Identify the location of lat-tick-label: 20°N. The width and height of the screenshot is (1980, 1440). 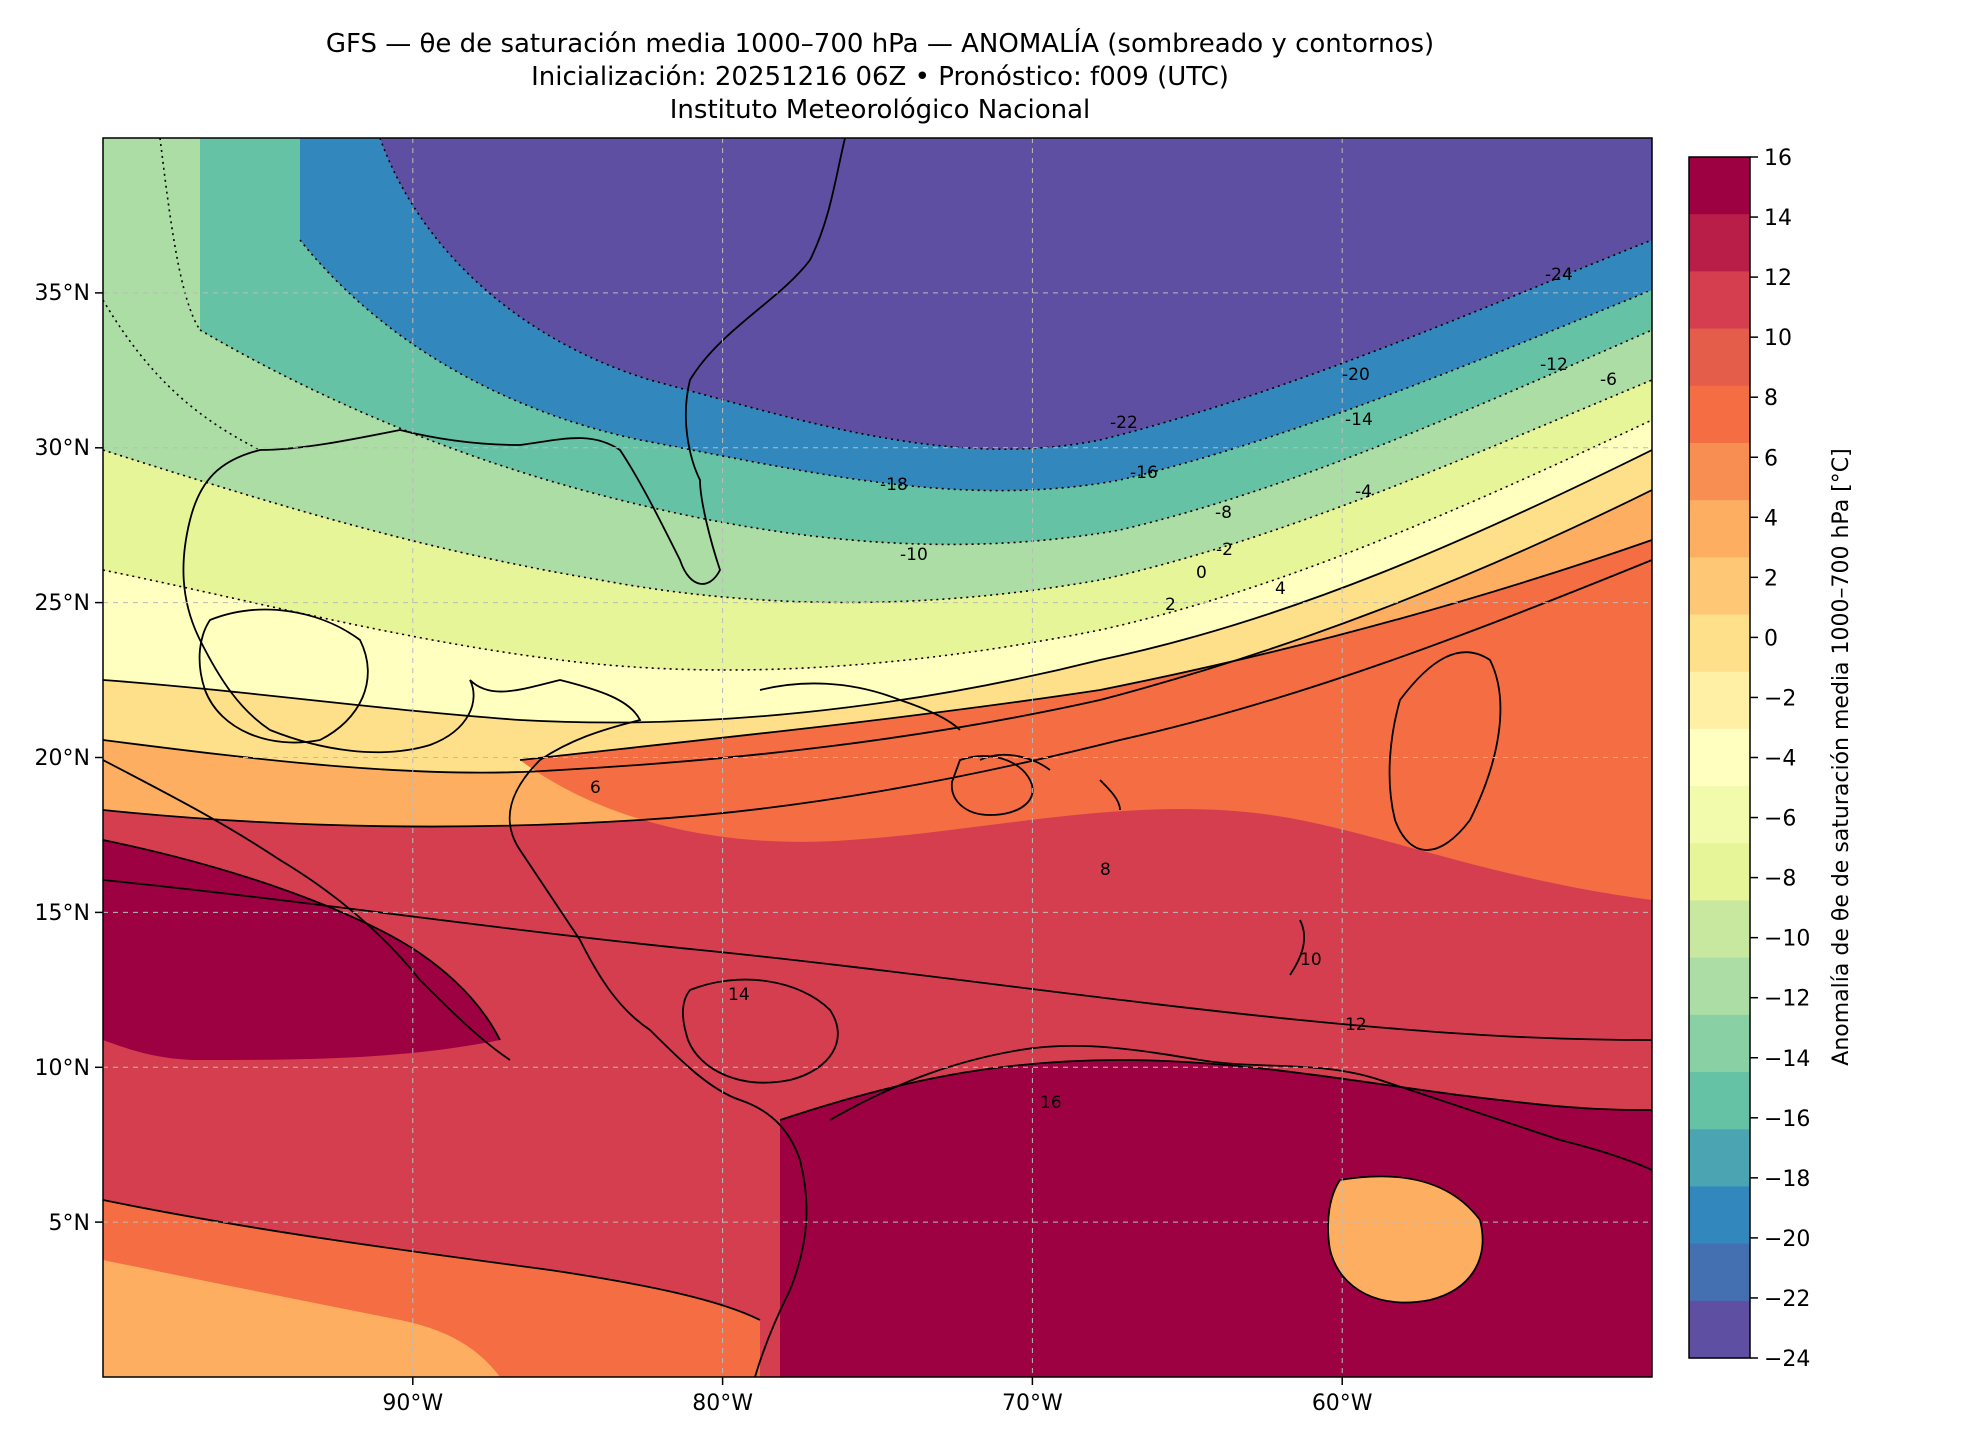
(62, 758).